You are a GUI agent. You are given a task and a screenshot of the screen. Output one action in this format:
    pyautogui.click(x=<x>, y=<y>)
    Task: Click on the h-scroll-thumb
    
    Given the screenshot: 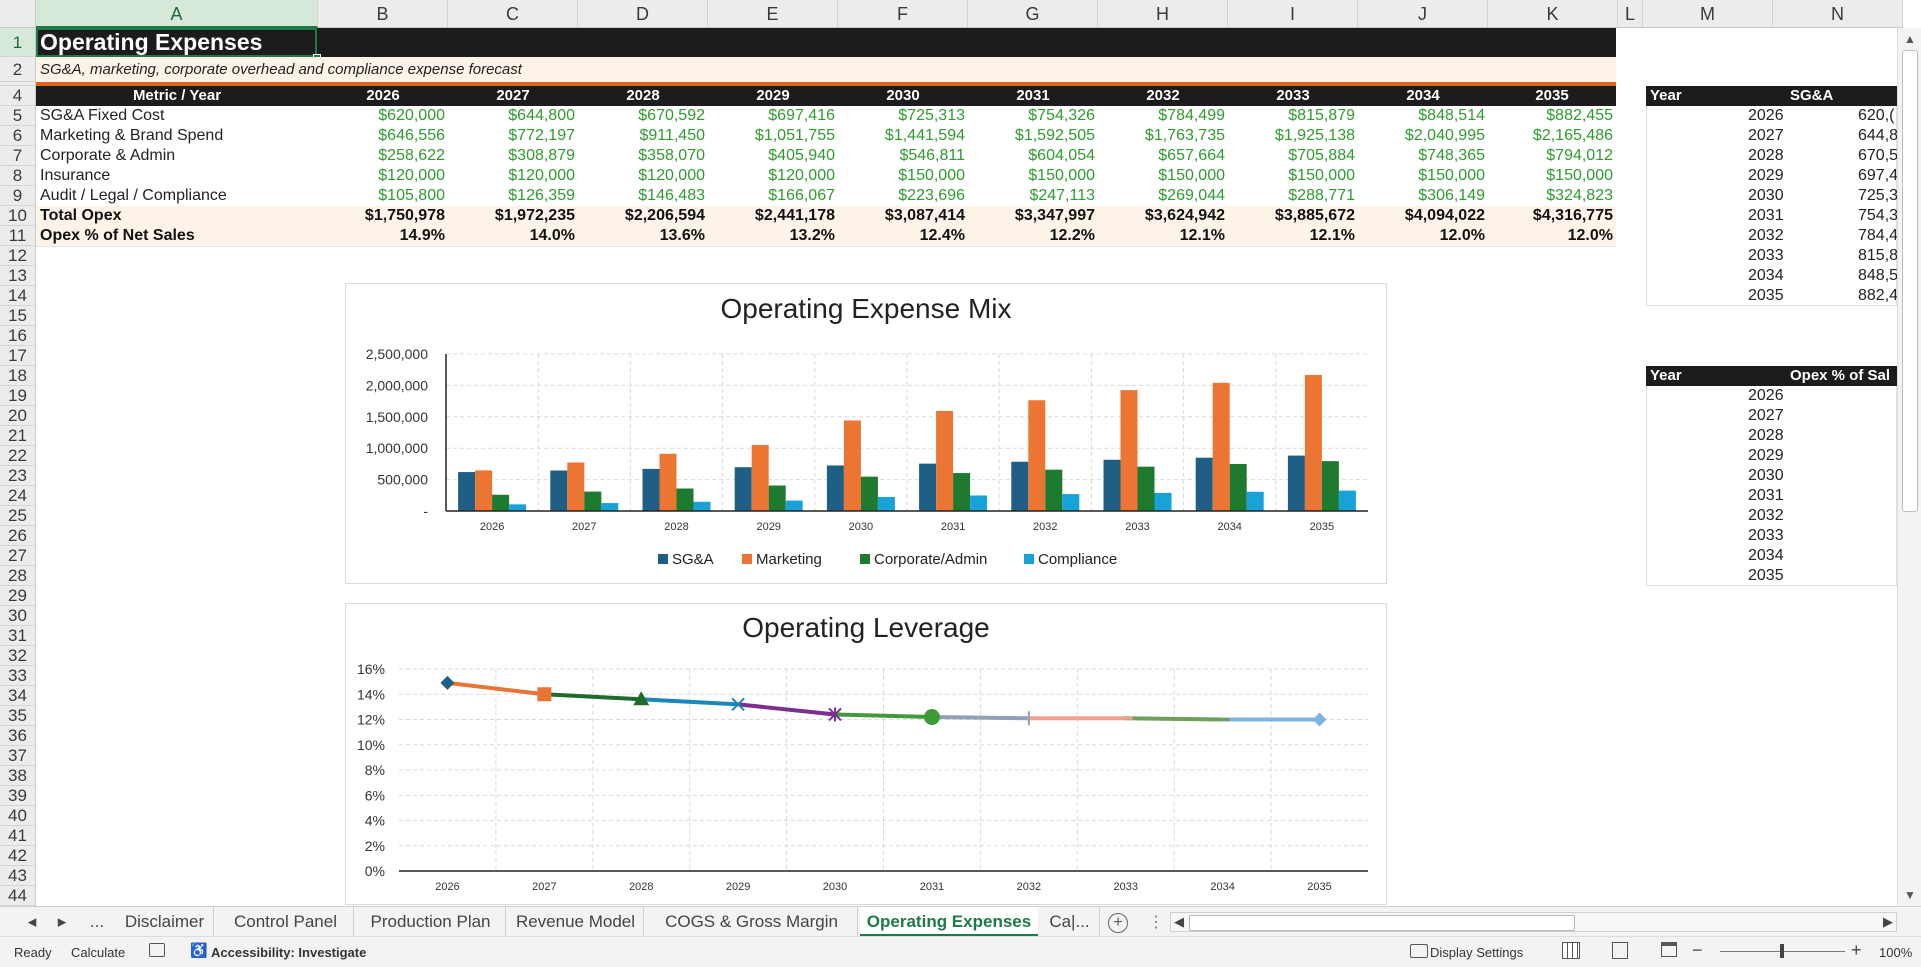 What is the action you would take?
    pyautogui.click(x=1382, y=923)
    